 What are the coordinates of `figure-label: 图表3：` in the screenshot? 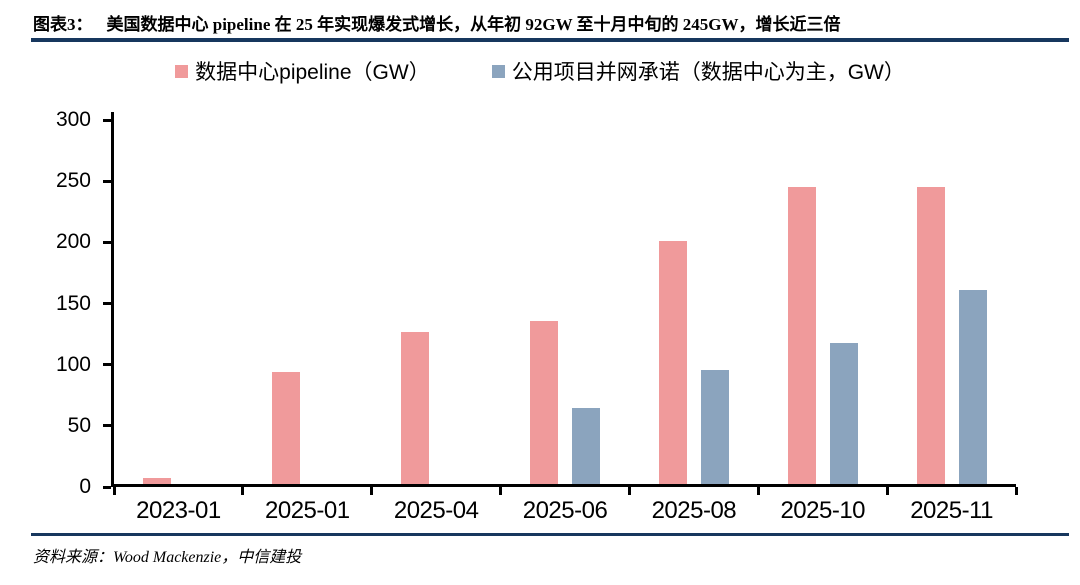 It's located at (63, 24).